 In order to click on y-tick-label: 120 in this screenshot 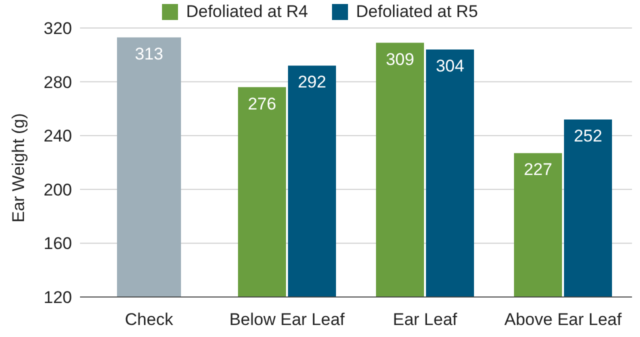, I will do `click(58, 298)`.